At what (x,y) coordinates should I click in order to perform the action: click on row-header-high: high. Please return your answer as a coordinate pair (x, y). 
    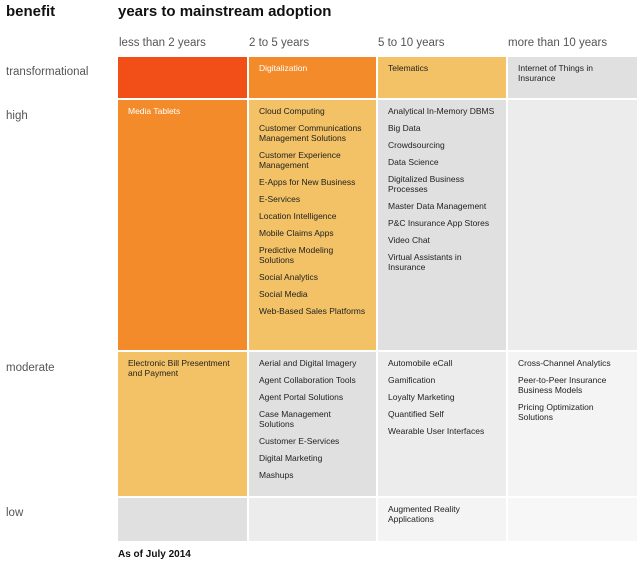
    Looking at the image, I should click on (17, 116).